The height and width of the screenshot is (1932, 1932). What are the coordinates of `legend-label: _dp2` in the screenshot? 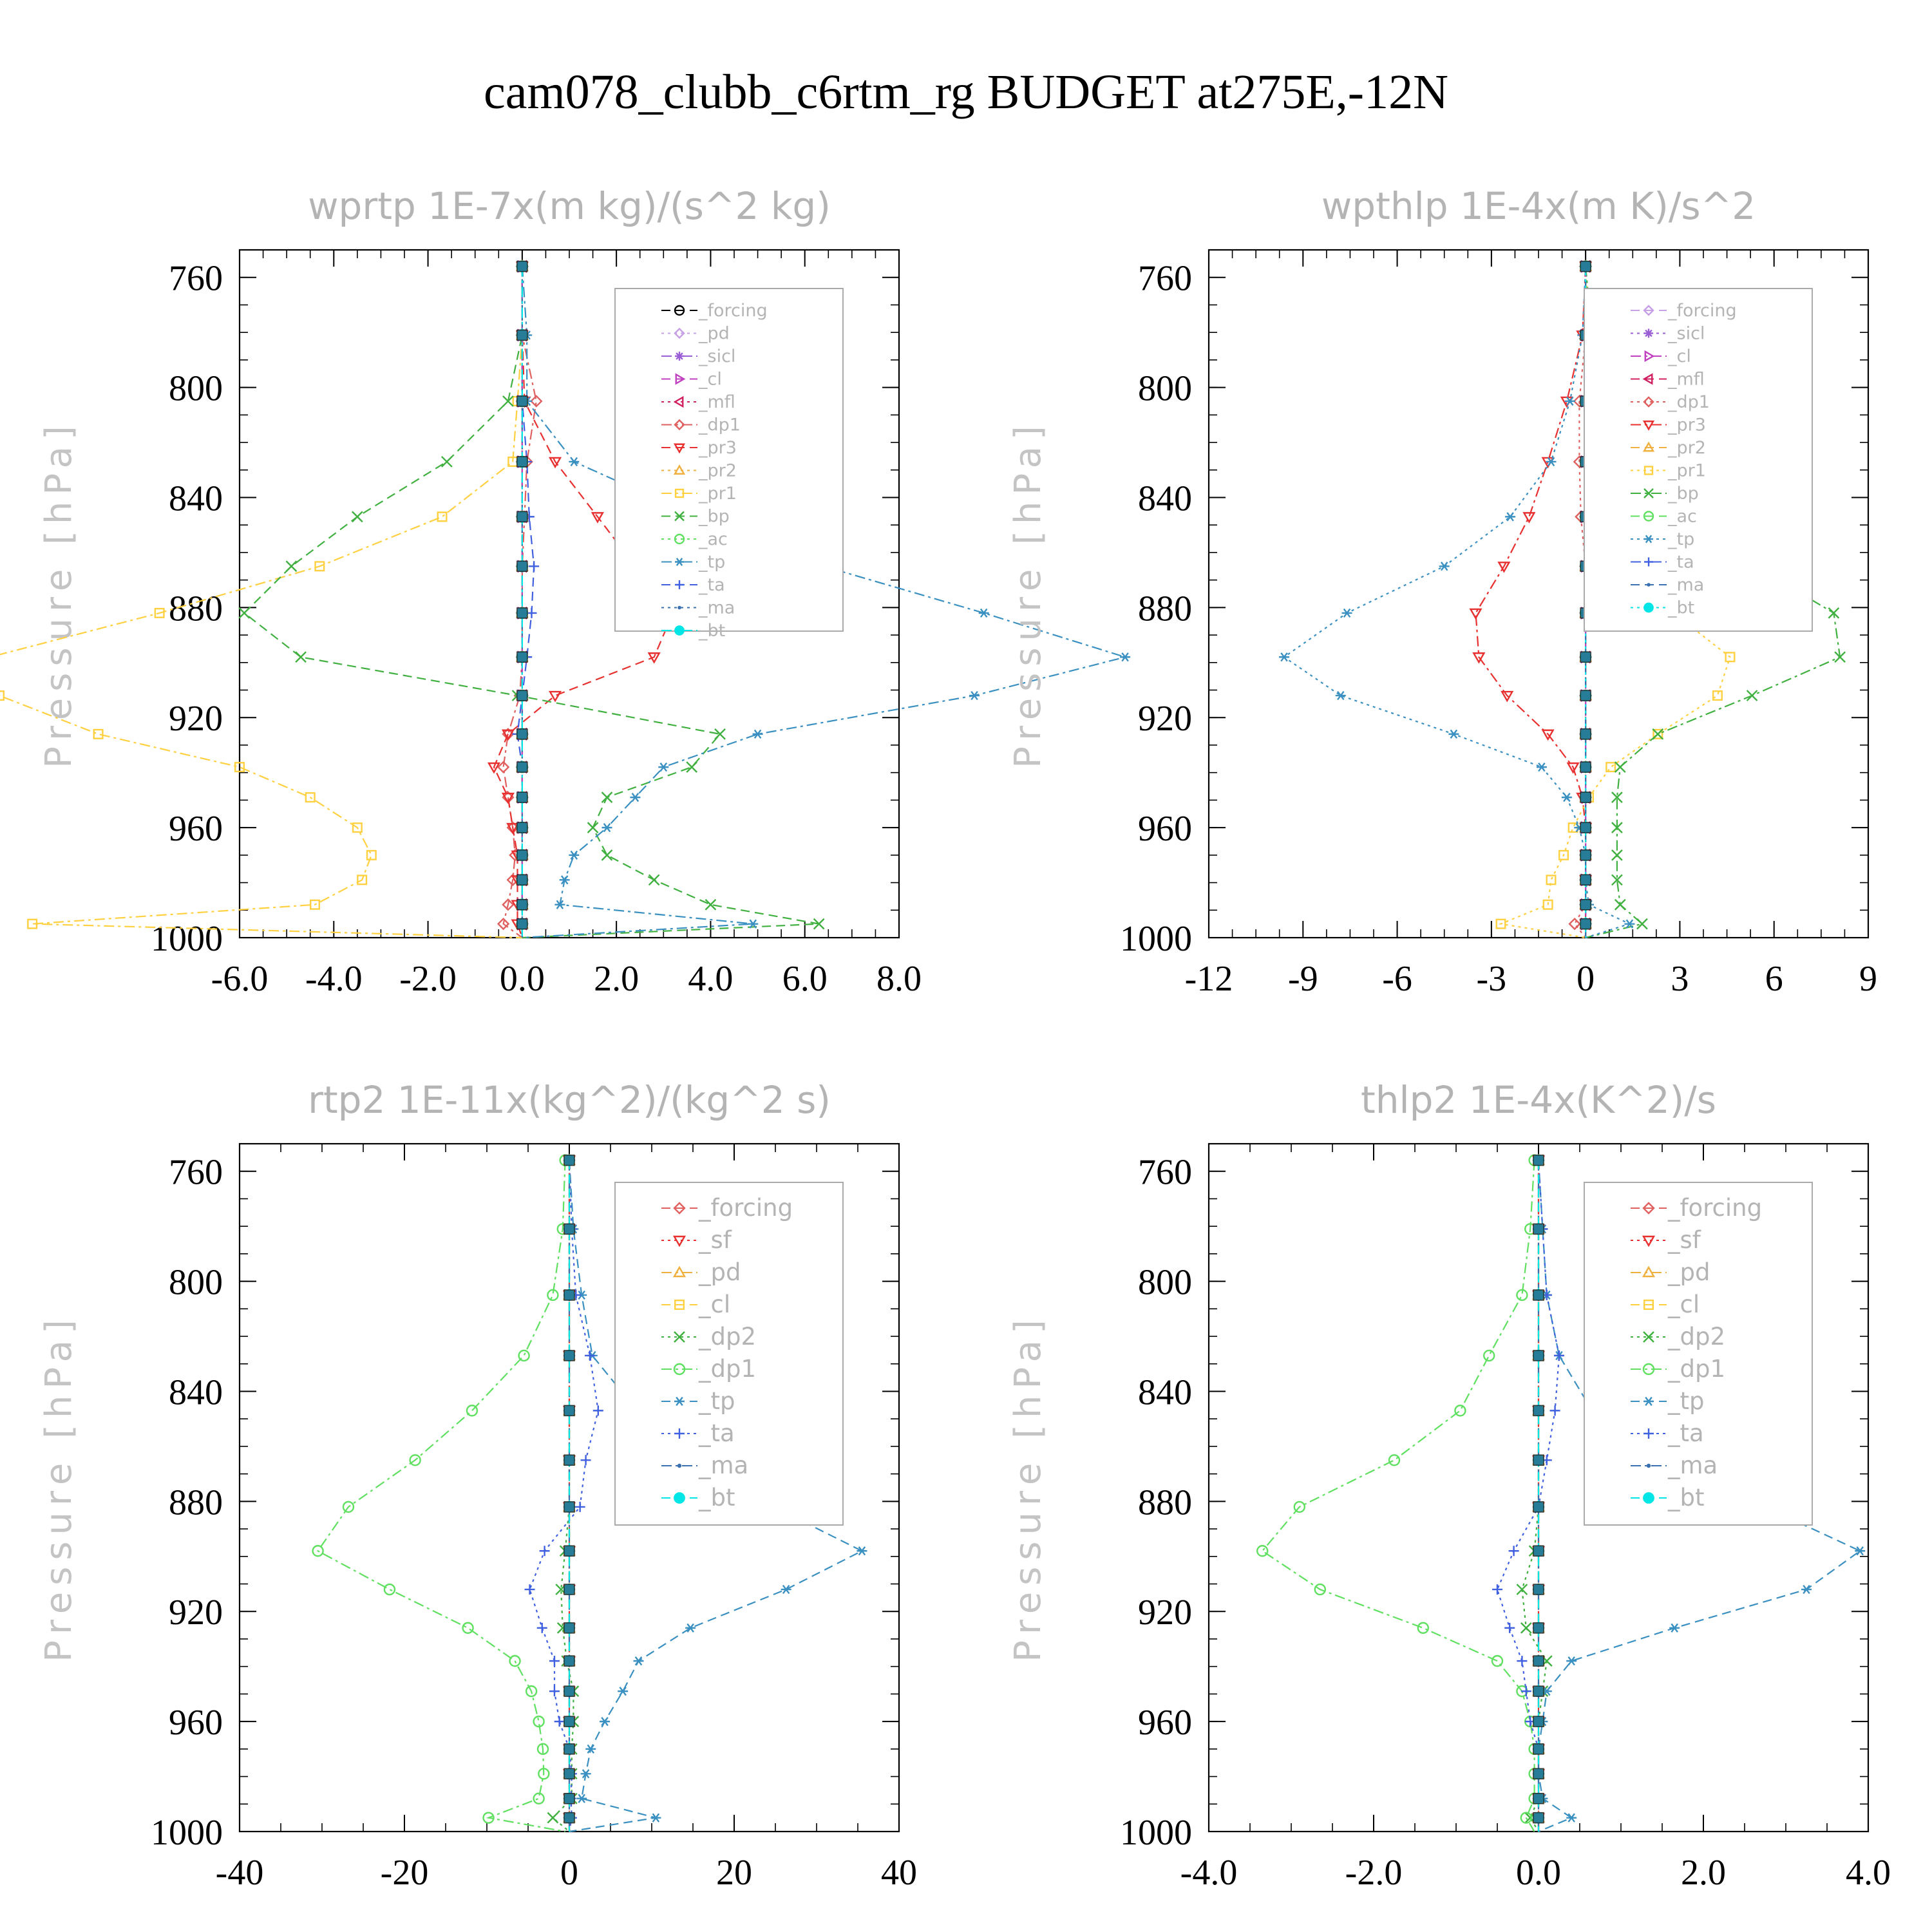 It's located at (1696, 1337).